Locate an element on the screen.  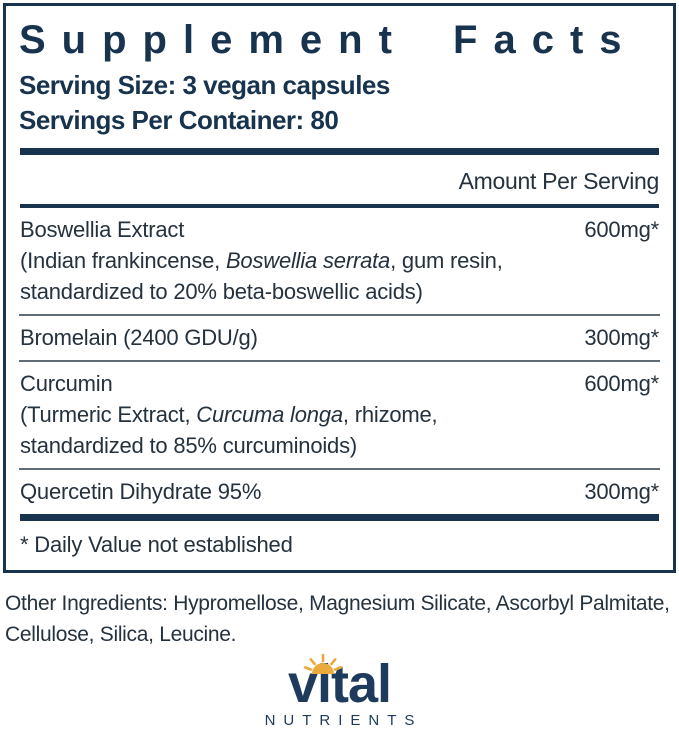
amount-per-serving-header: Amount Per Serving is located at coordinates (559, 181).